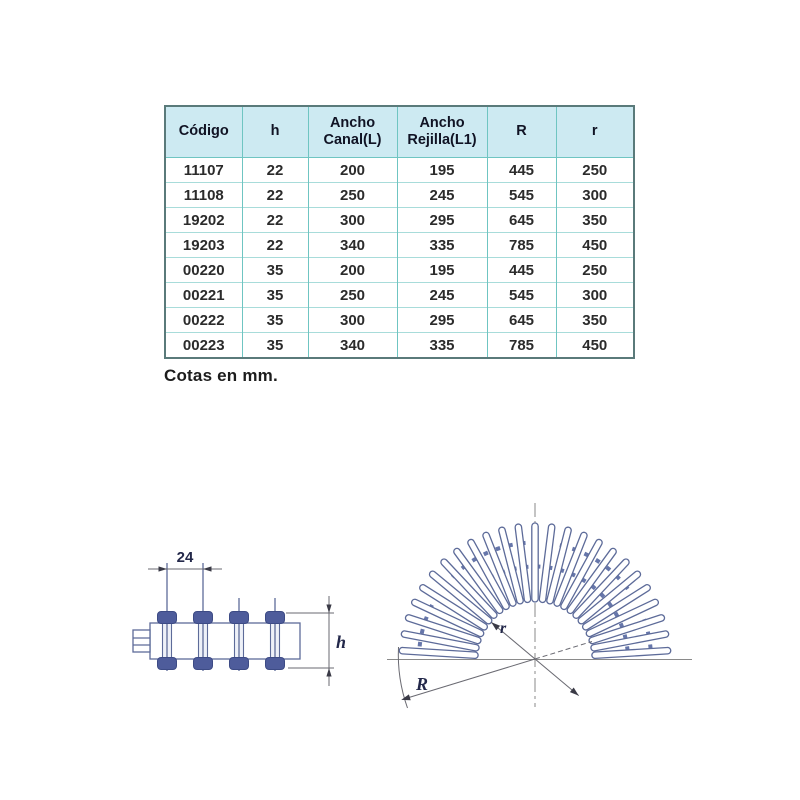 This screenshot has height=800, width=800. I want to click on units-caption: Cotas en mm., so click(221, 375).